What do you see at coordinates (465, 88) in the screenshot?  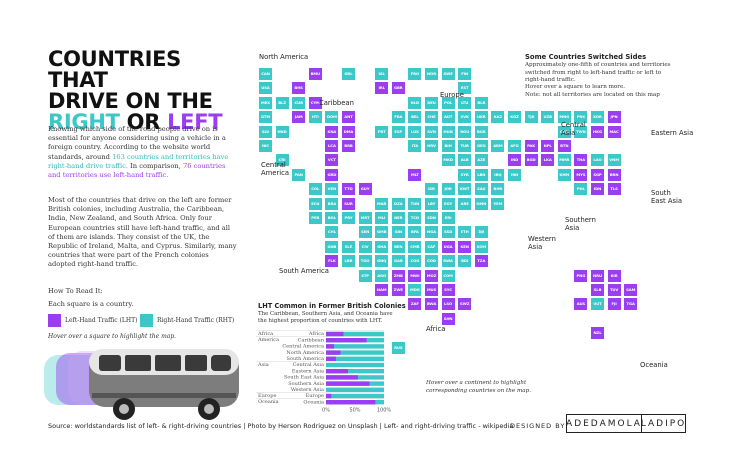 I see `country-tile-est: EST` at bounding box center [465, 88].